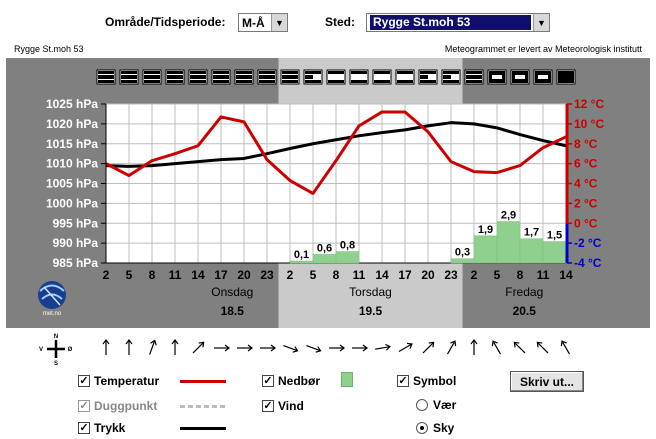 This screenshot has width=656, height=439. I want to click on hour-tick-label: 5, so click(129, 275).